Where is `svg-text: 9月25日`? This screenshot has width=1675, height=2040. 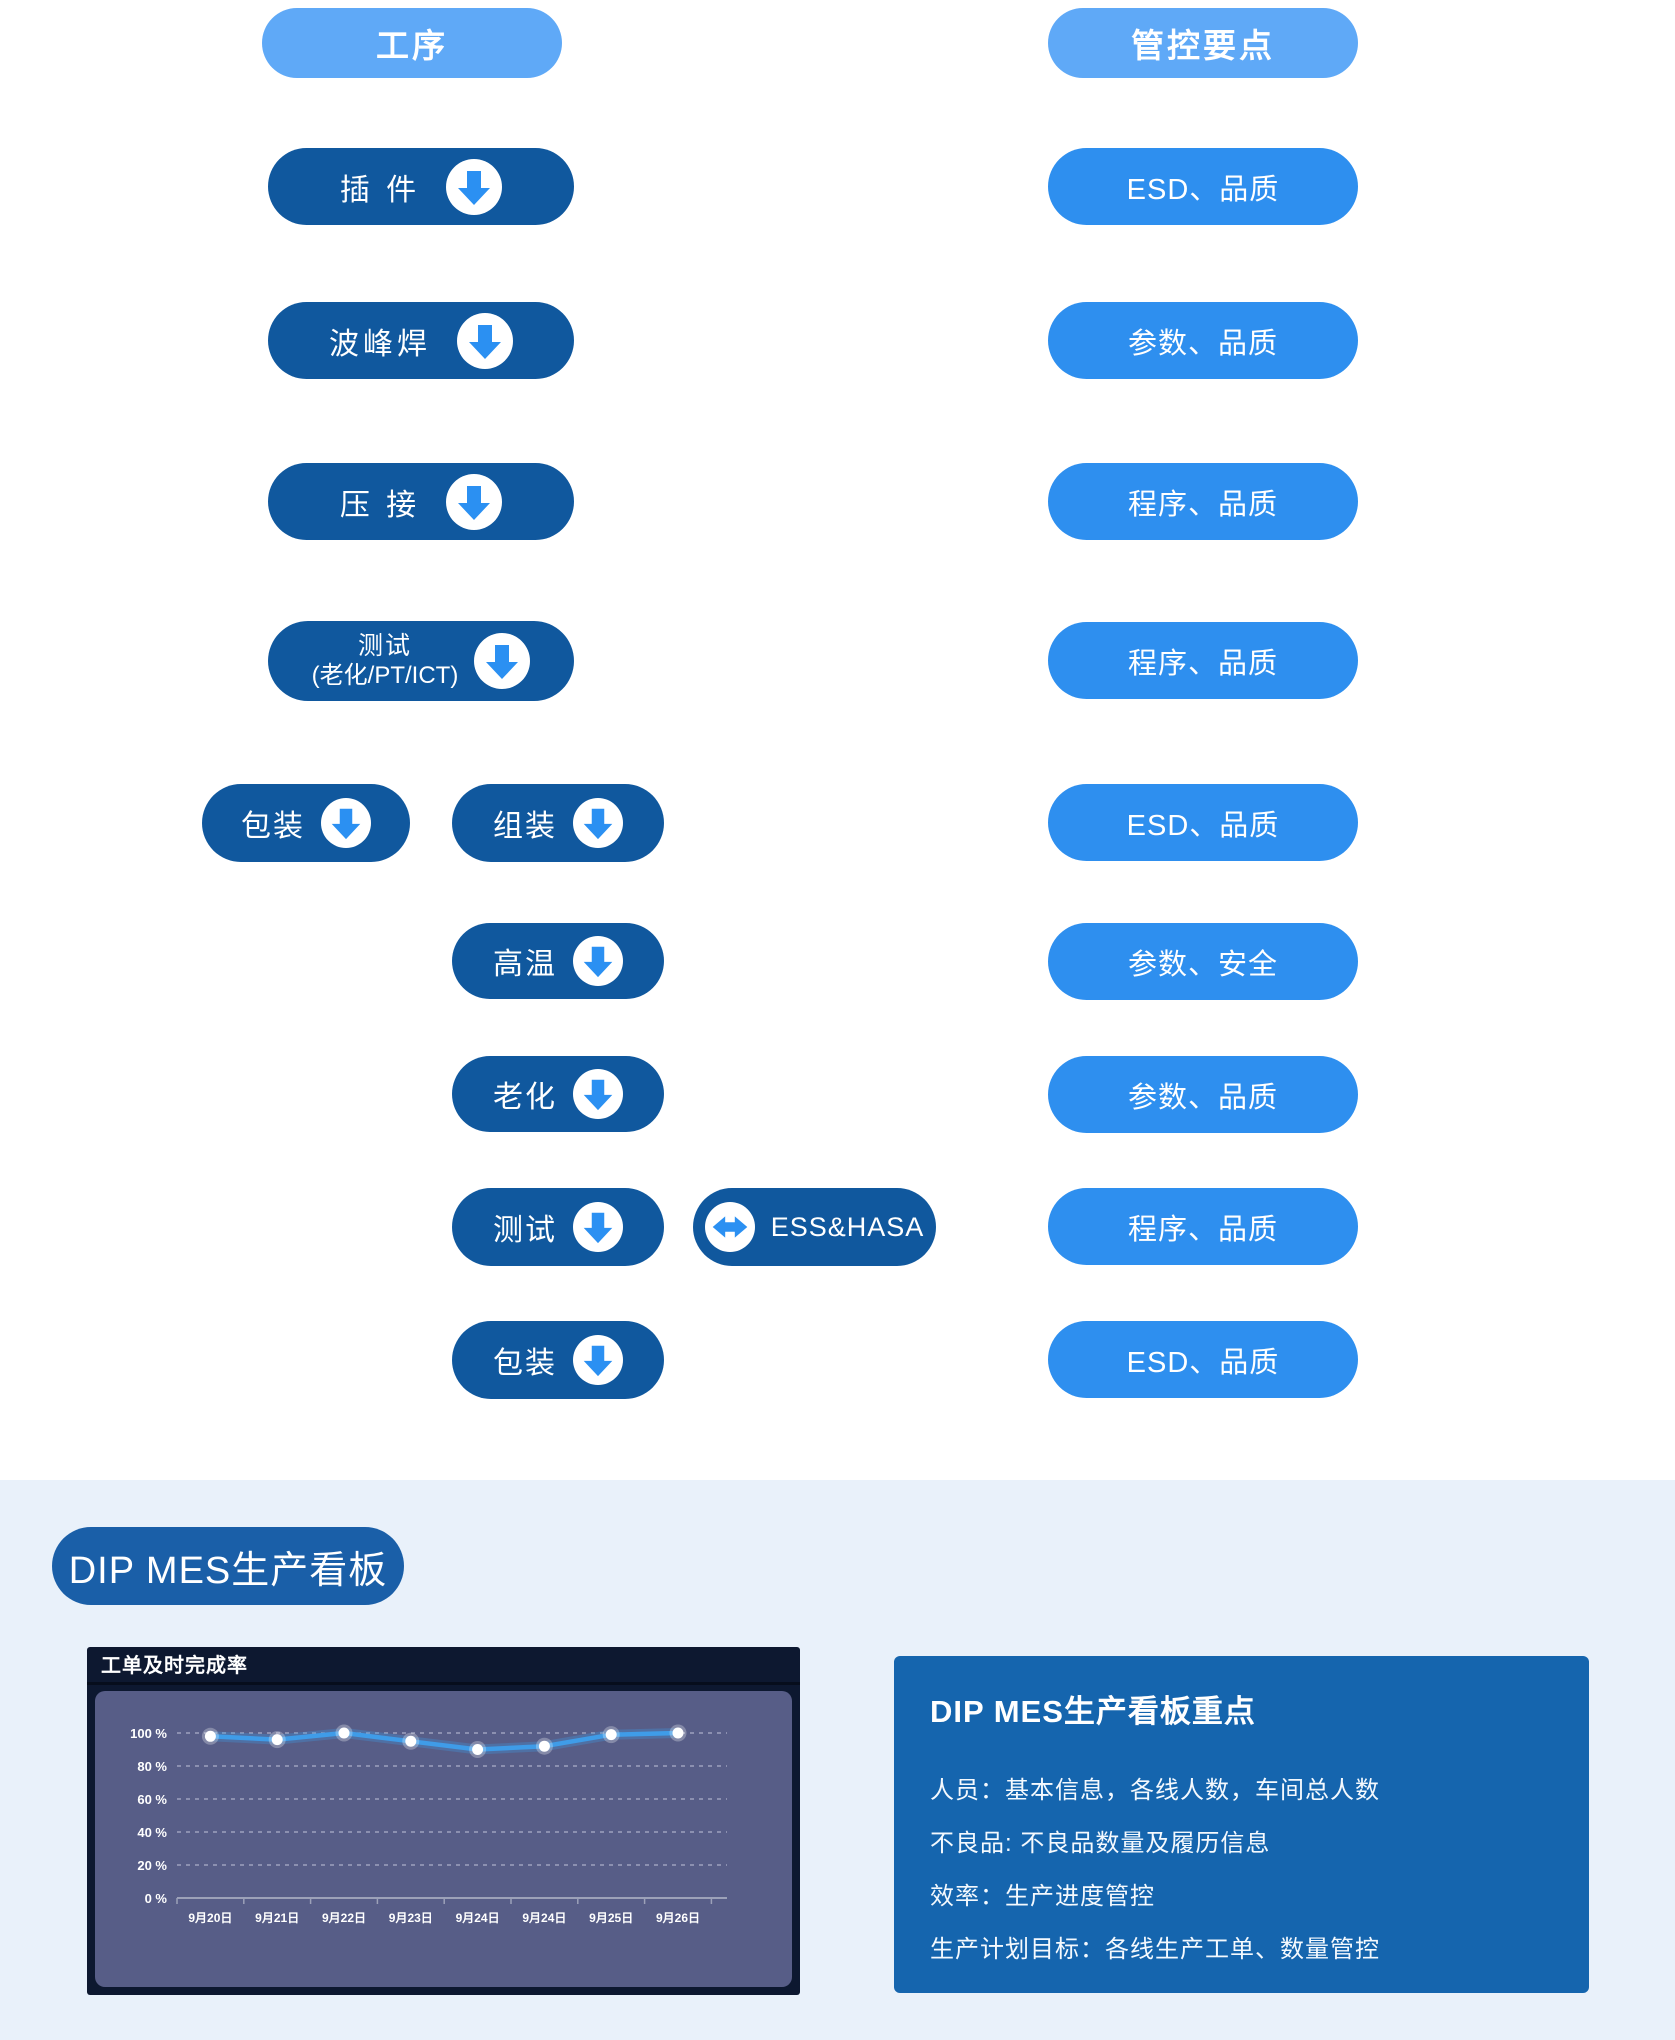 svg-text: 9月25日 is located at coordinates (611, 1918).